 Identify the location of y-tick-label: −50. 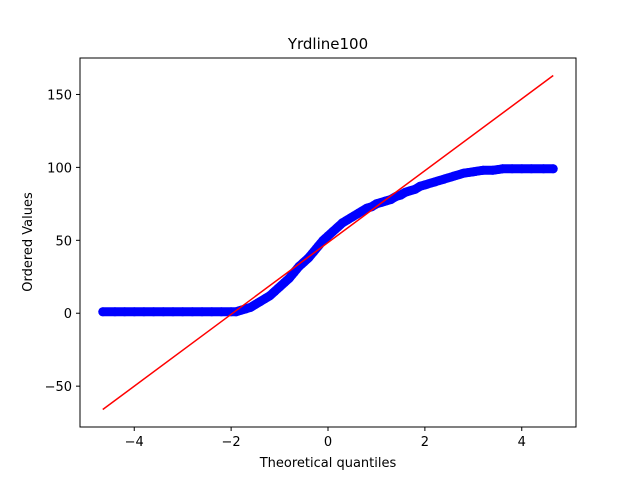
(58, 387).